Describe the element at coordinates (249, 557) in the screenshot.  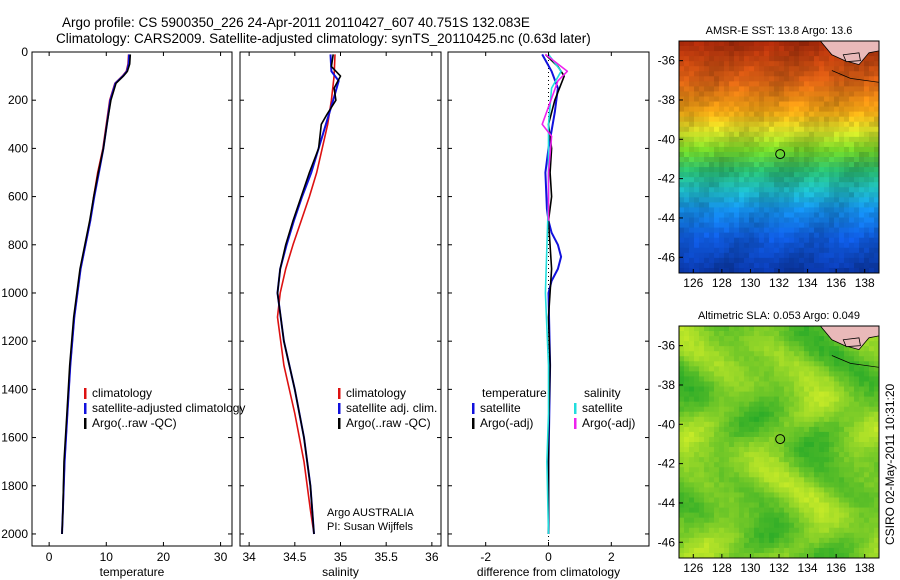
I see `x-tick-label: 34` at that location.